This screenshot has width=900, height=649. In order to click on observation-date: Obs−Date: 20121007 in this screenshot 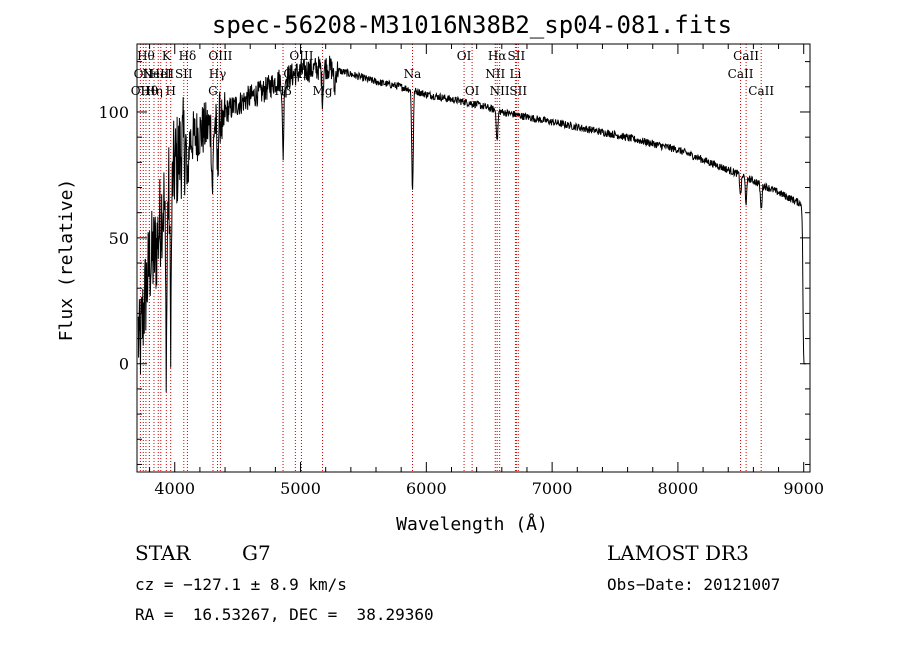, I will do `click(693, 584)`.